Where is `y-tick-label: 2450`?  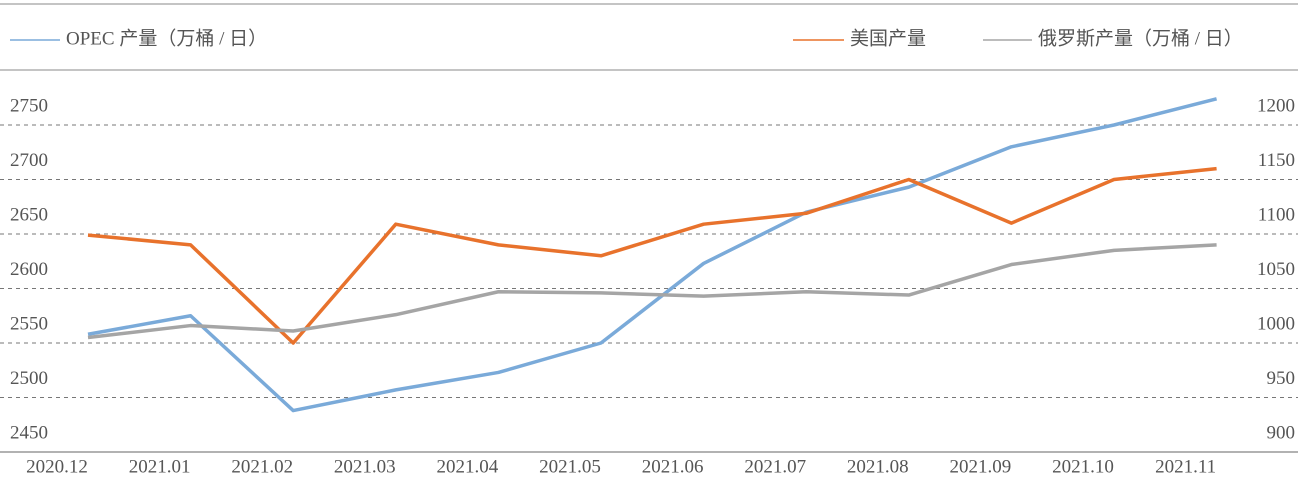 y-tick-label: 2450 is located at coordinates (29, 432).